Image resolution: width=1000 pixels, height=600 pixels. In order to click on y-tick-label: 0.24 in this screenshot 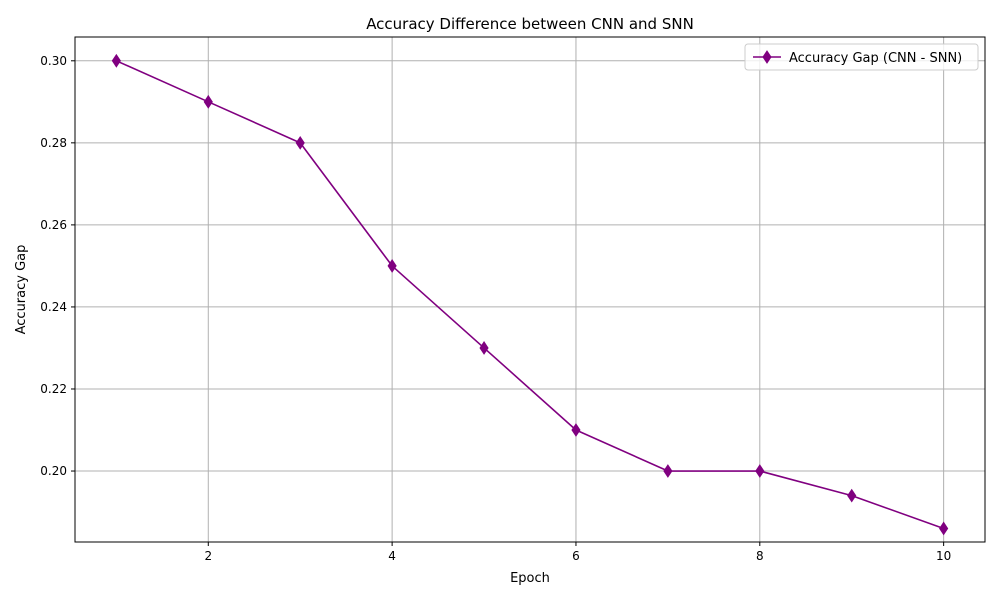, I will do `click(53, 307)`.